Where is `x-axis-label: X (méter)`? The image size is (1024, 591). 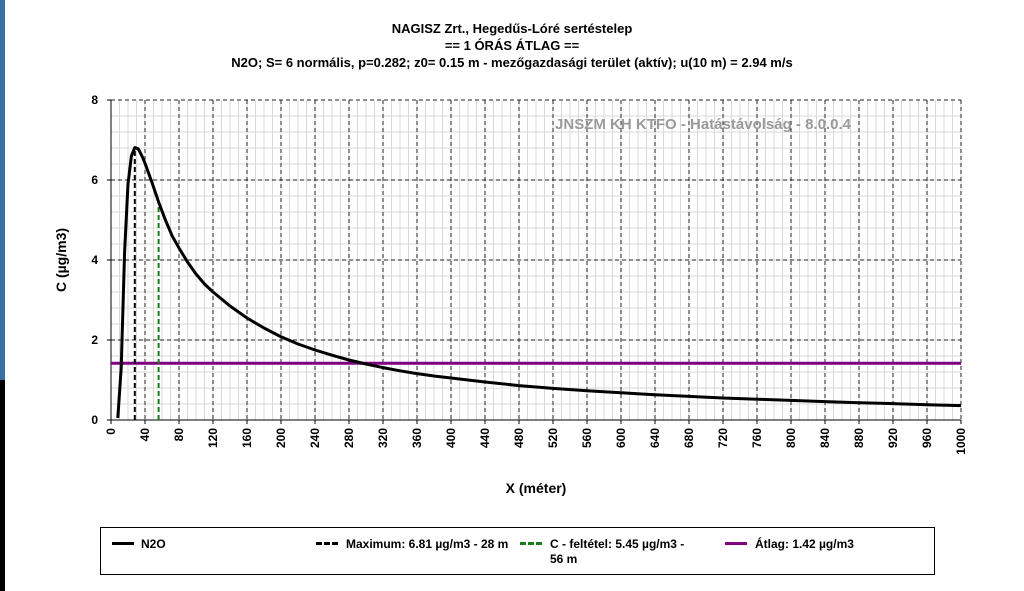 x-axis-label: X (méter) is located at coordinates (536, 488).